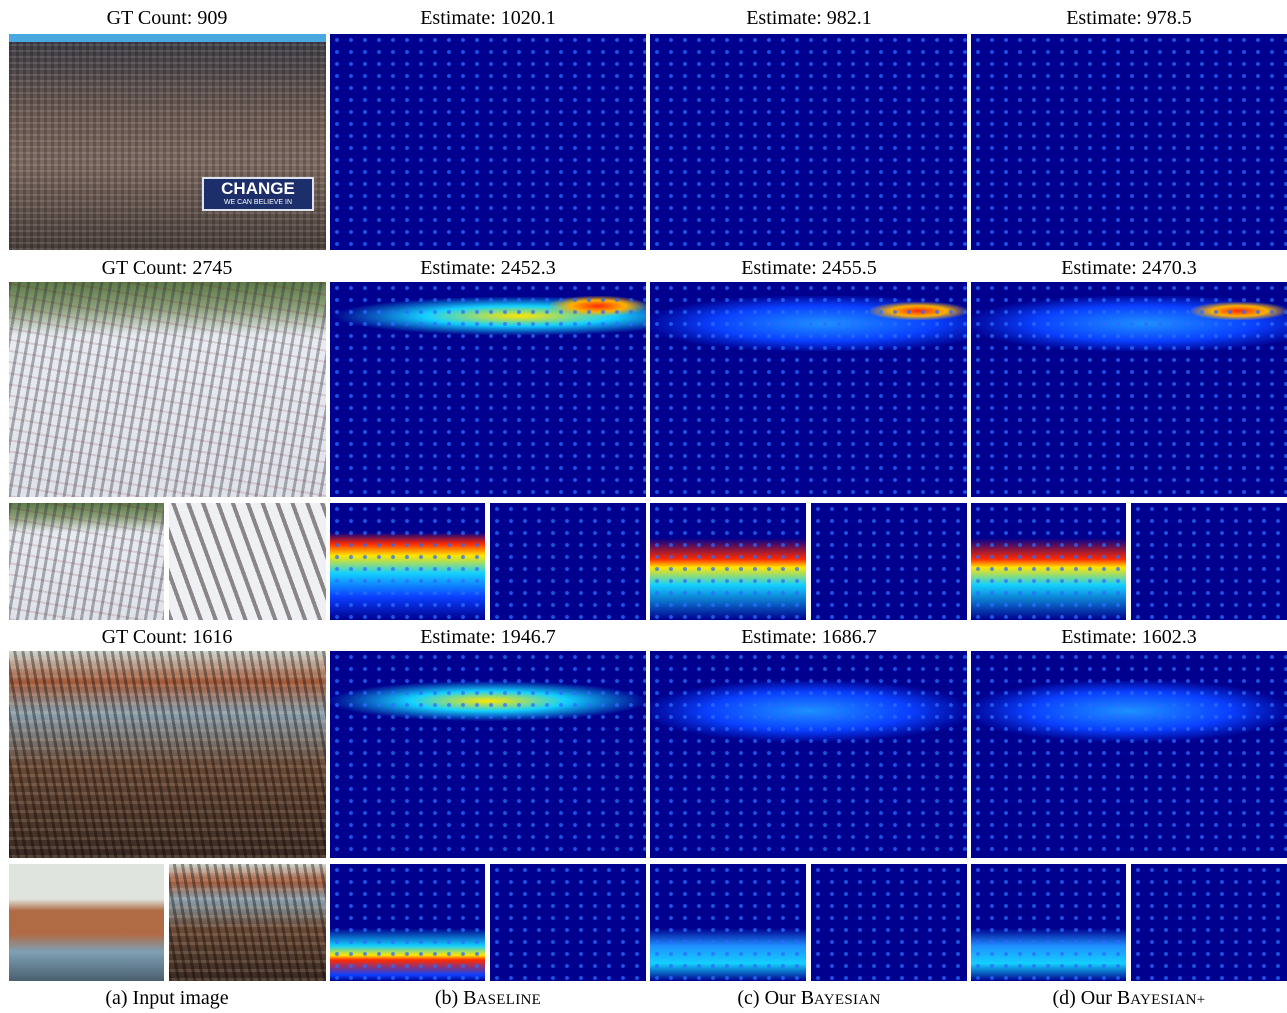 The image size is (1287, 1013). Describe the element at coordinates (86, 561) in the screenshot. I see `input-crop-row2-far` at that location.